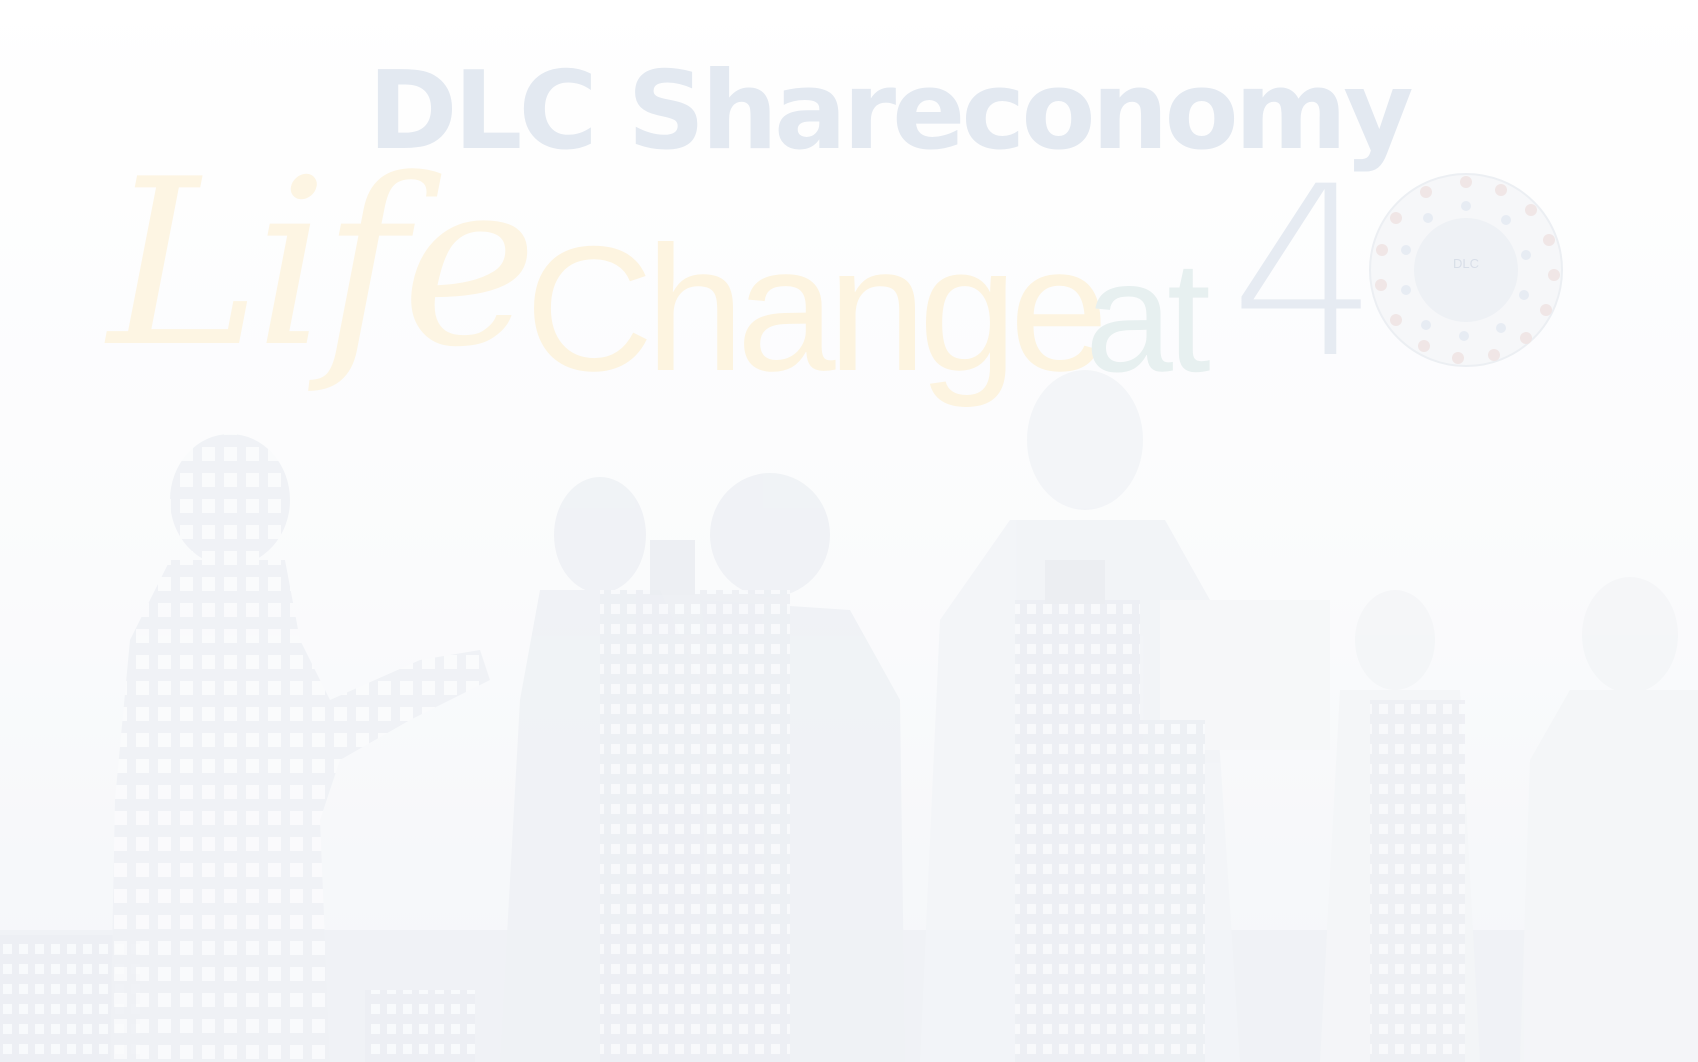 The width and height of the screenshot is (1698, 1062). I want to click on building-tower-center, so click(1110, 811).